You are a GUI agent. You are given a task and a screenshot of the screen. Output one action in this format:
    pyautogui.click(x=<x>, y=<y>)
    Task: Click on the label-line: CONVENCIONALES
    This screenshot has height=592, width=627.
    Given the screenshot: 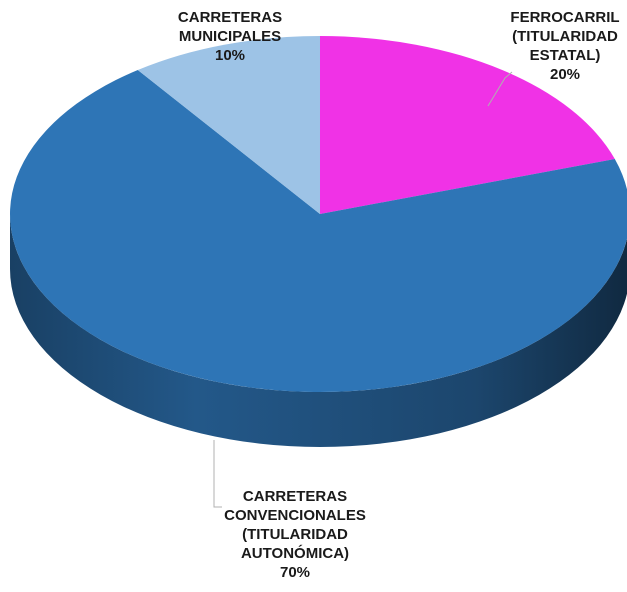 What is the action you would take?
    pyautogui.click(x=295, y=515)
    